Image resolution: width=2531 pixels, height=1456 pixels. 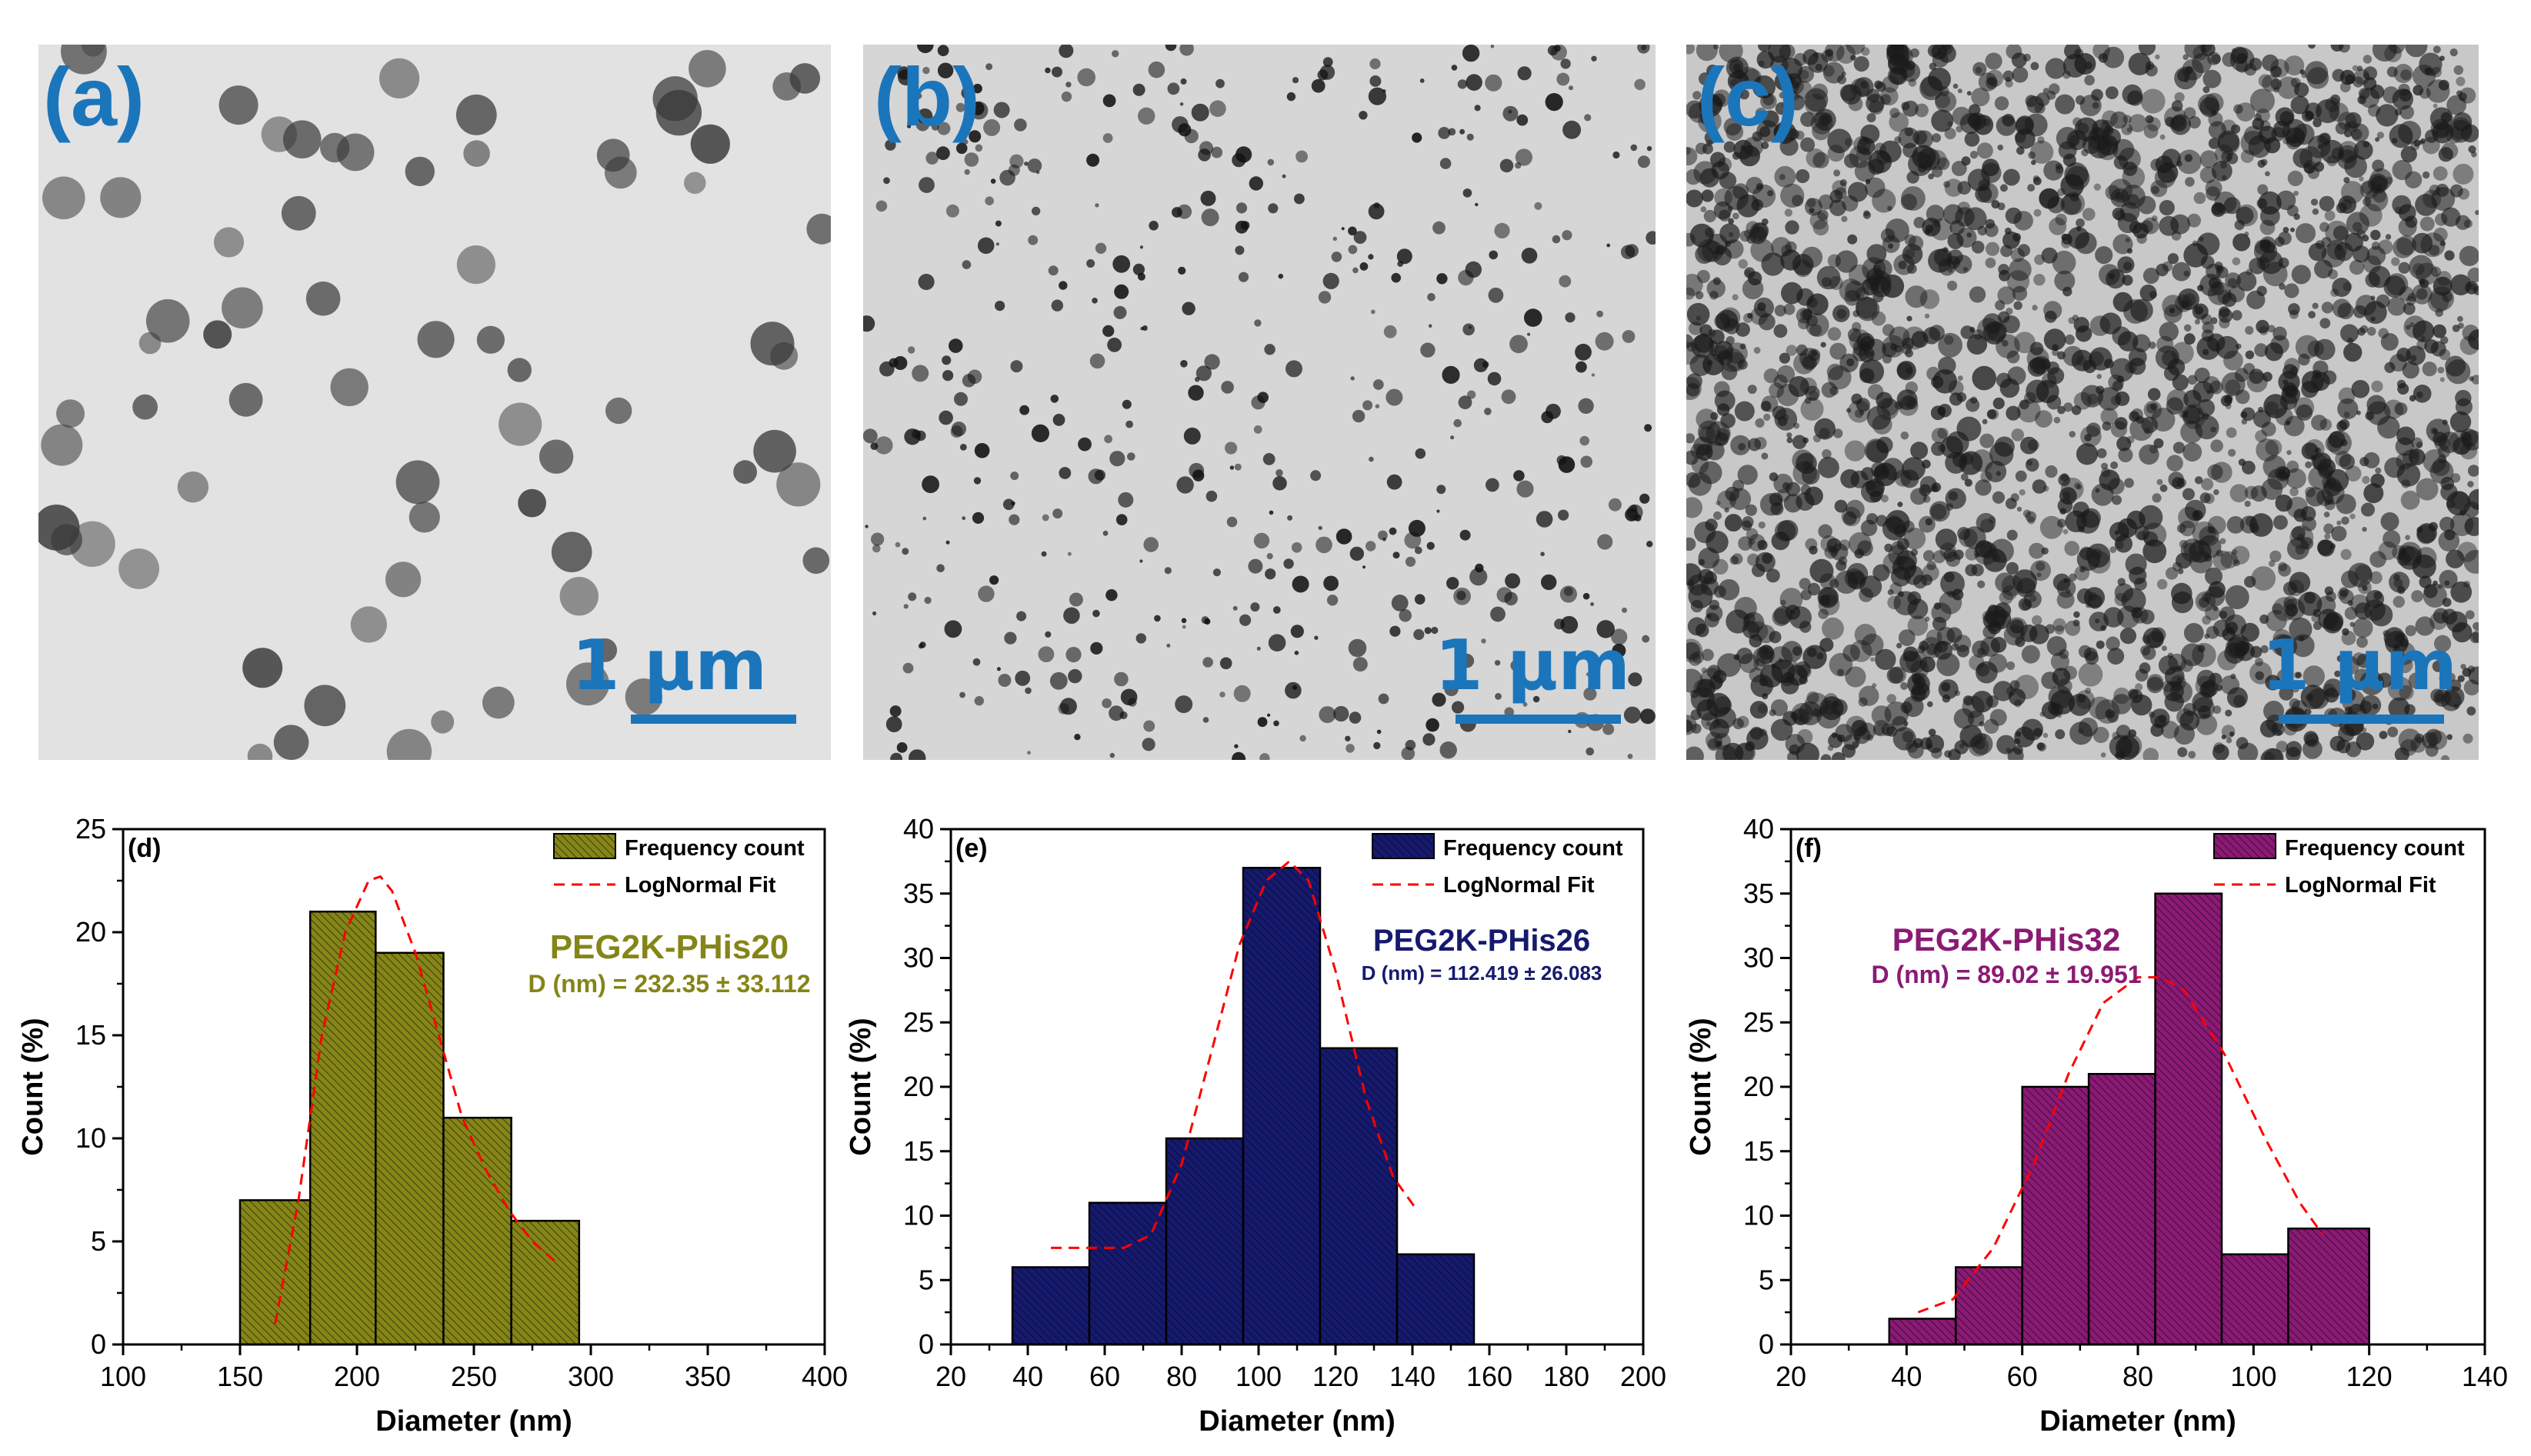 I want to click on x-tick-label: 20, so click(x=950, y=1376).